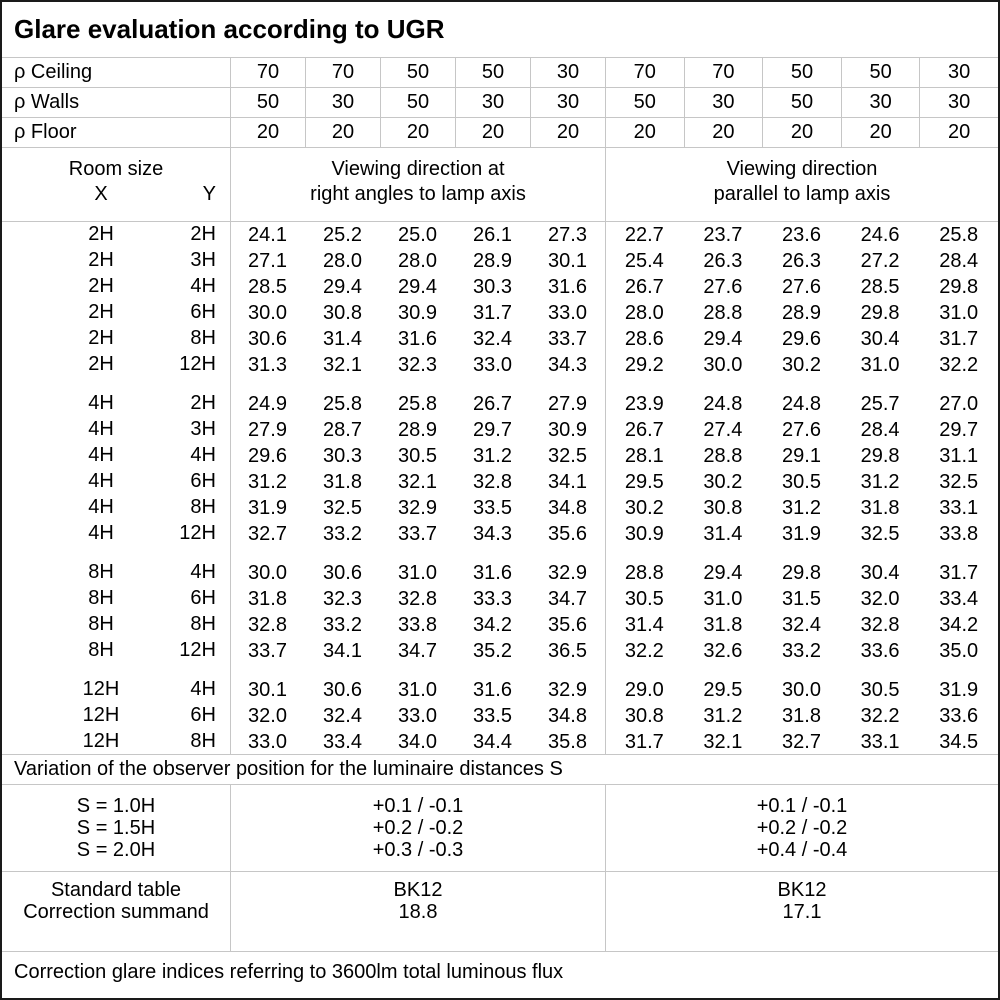  Describe the element at coordinates (101, 455) in the screenshot. I see `room-x-value: 4H` at that location.